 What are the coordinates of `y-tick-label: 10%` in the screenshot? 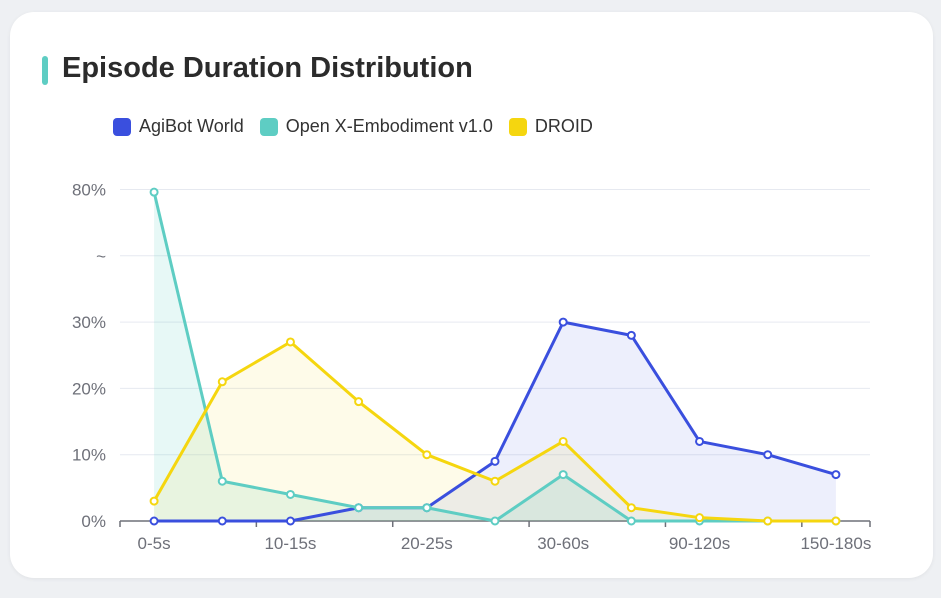 It's located at (89, 455).